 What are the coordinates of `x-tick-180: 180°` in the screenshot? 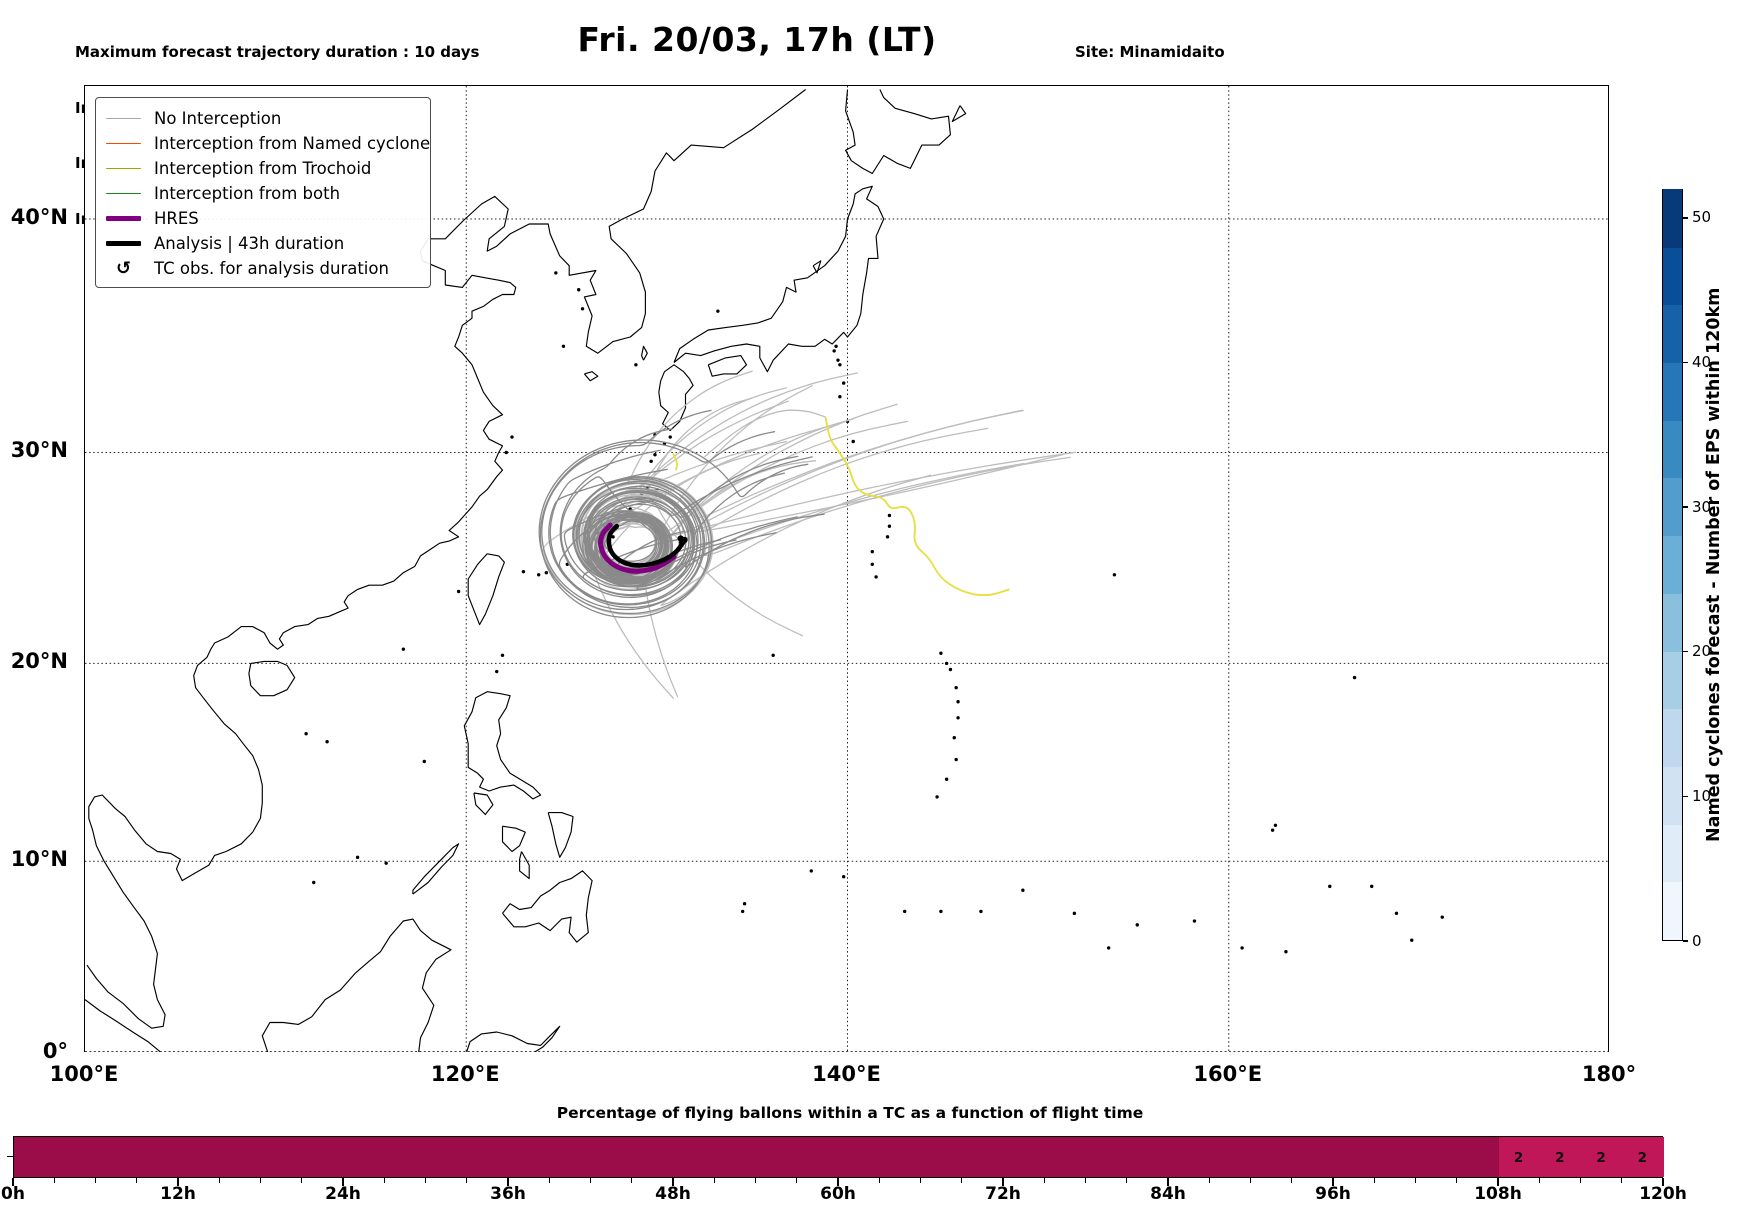 It's located at (1609, 1074).